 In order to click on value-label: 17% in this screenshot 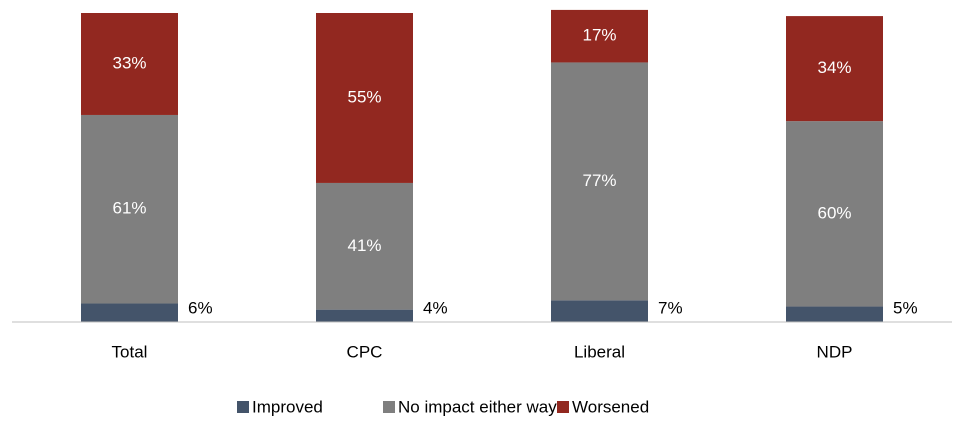, I will do `click(599, 35)`.